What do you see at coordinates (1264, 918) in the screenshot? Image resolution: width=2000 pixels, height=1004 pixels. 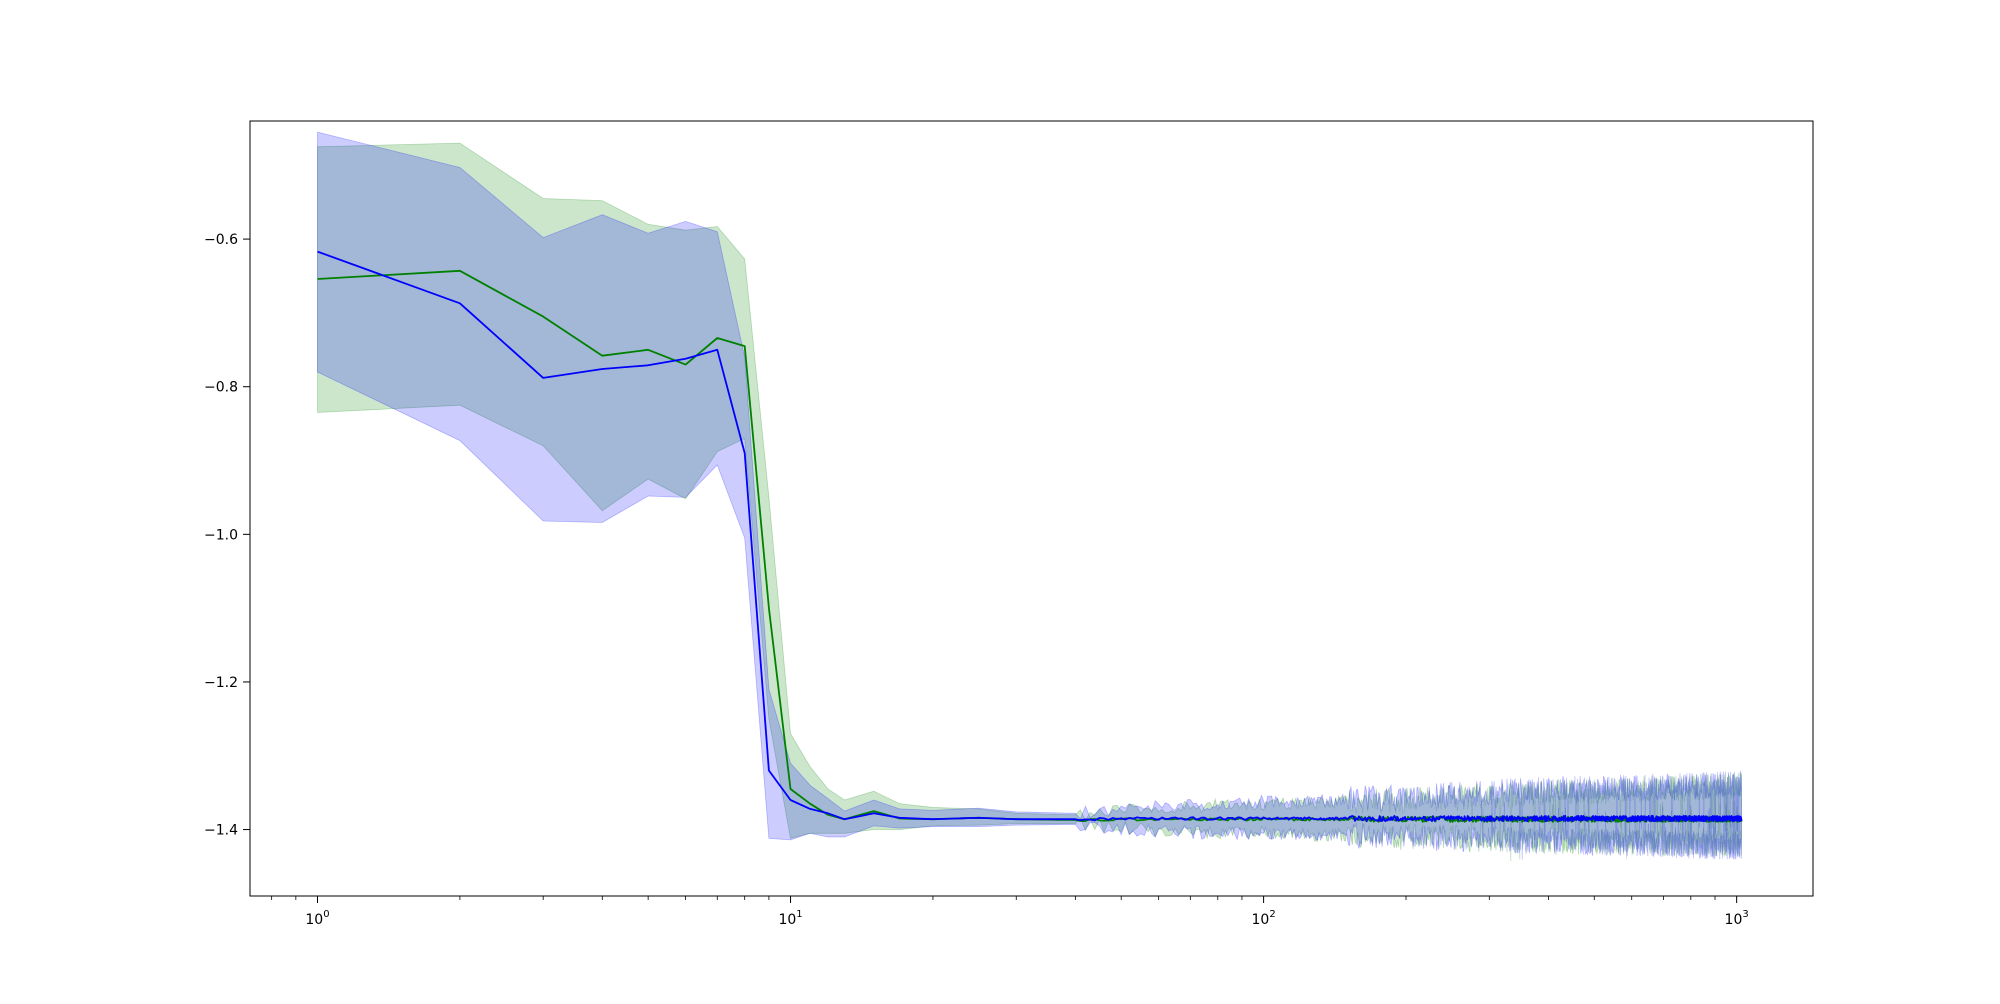 I see `x-tick-label: 10²` at bounding box center [1264, 918].